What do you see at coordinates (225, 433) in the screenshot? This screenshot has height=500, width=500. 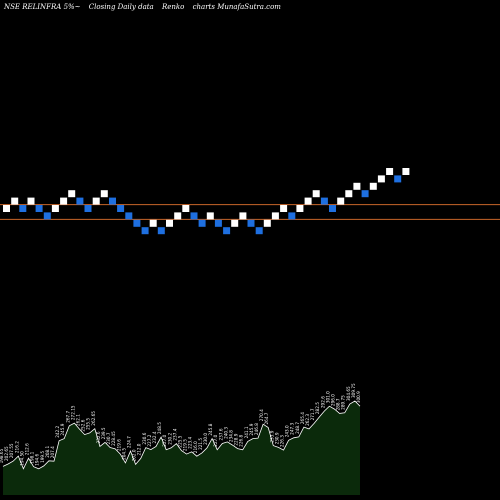 I see `area-value-label: 240.3` at bounding box center [225, 433].